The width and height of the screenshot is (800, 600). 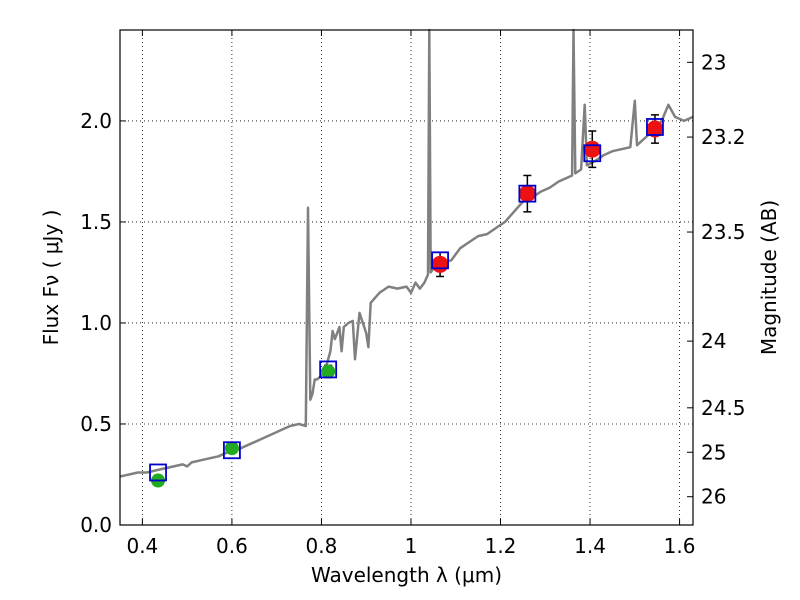 I want to click on y-tick-label: 1.0, so click(x=96, y=323).